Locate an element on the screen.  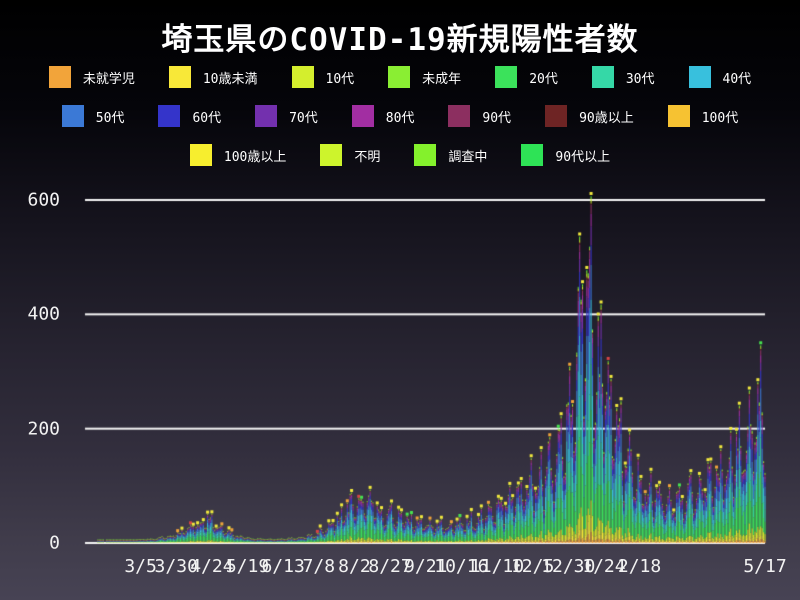
x-axis-label: 12/30 is located at coordinates (568, 566).